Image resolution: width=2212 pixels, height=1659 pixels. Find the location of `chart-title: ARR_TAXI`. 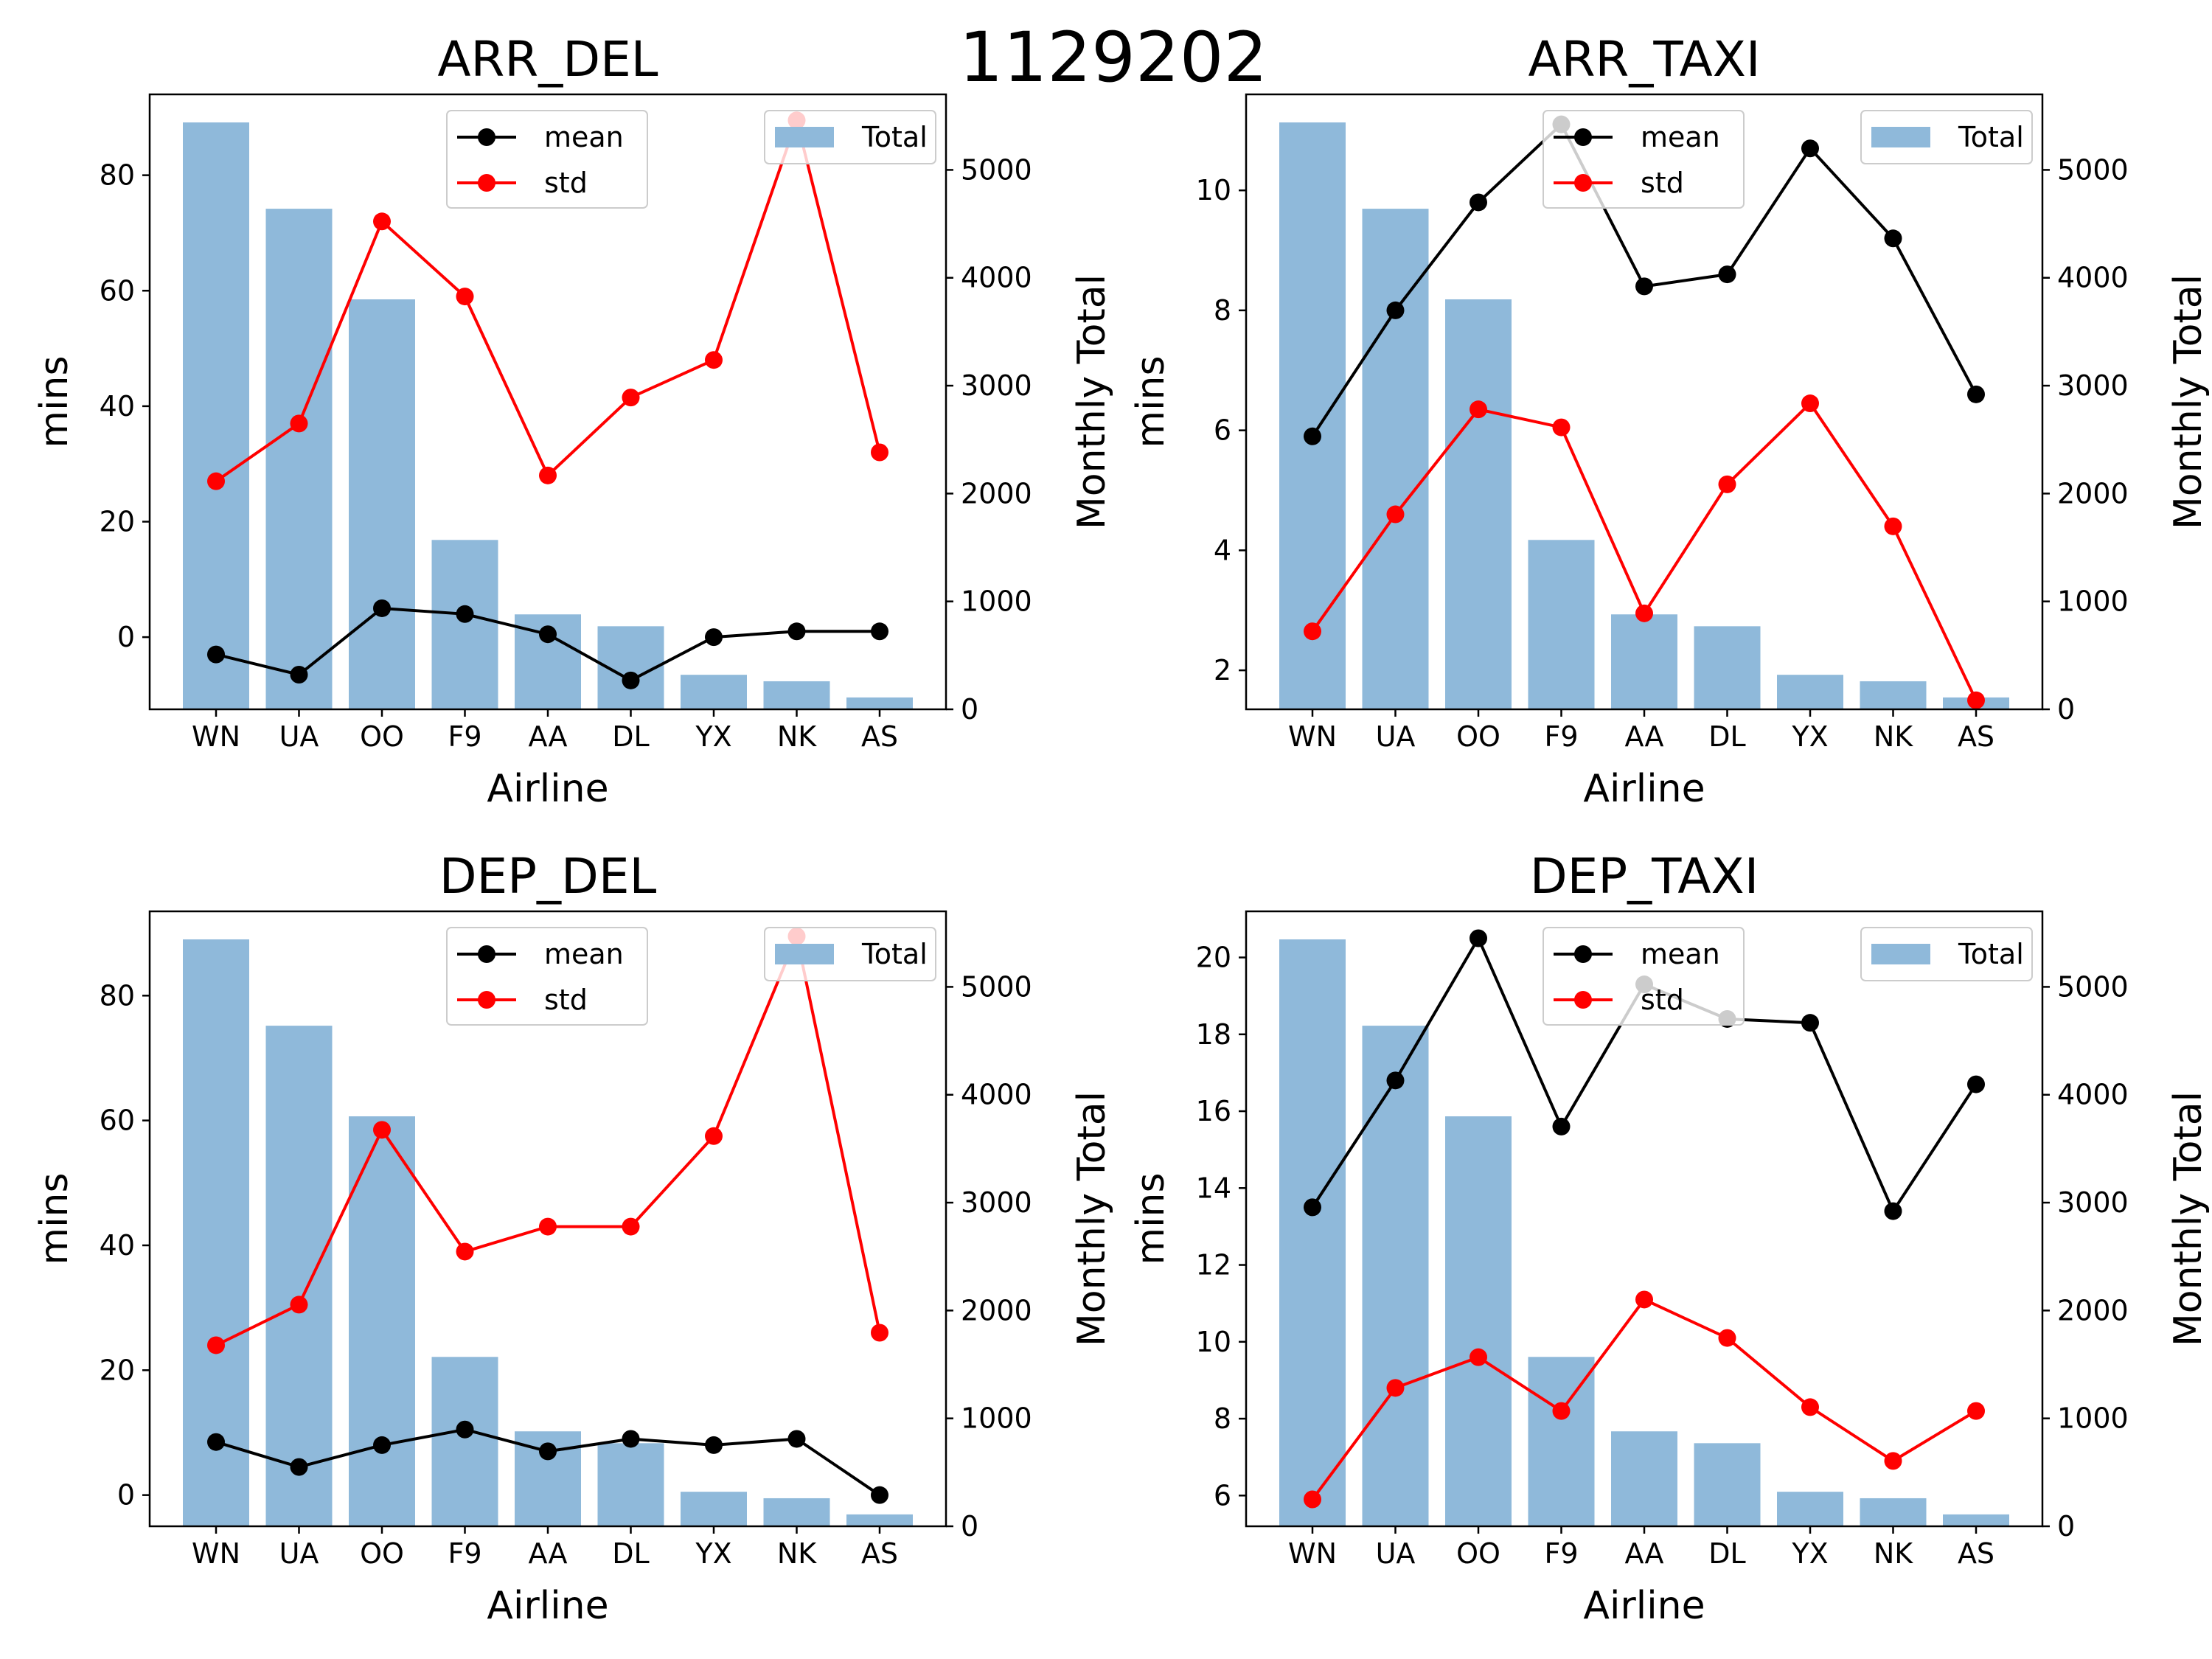

chart-title: ARR_TAXI is located at coordinates (1644, 59).